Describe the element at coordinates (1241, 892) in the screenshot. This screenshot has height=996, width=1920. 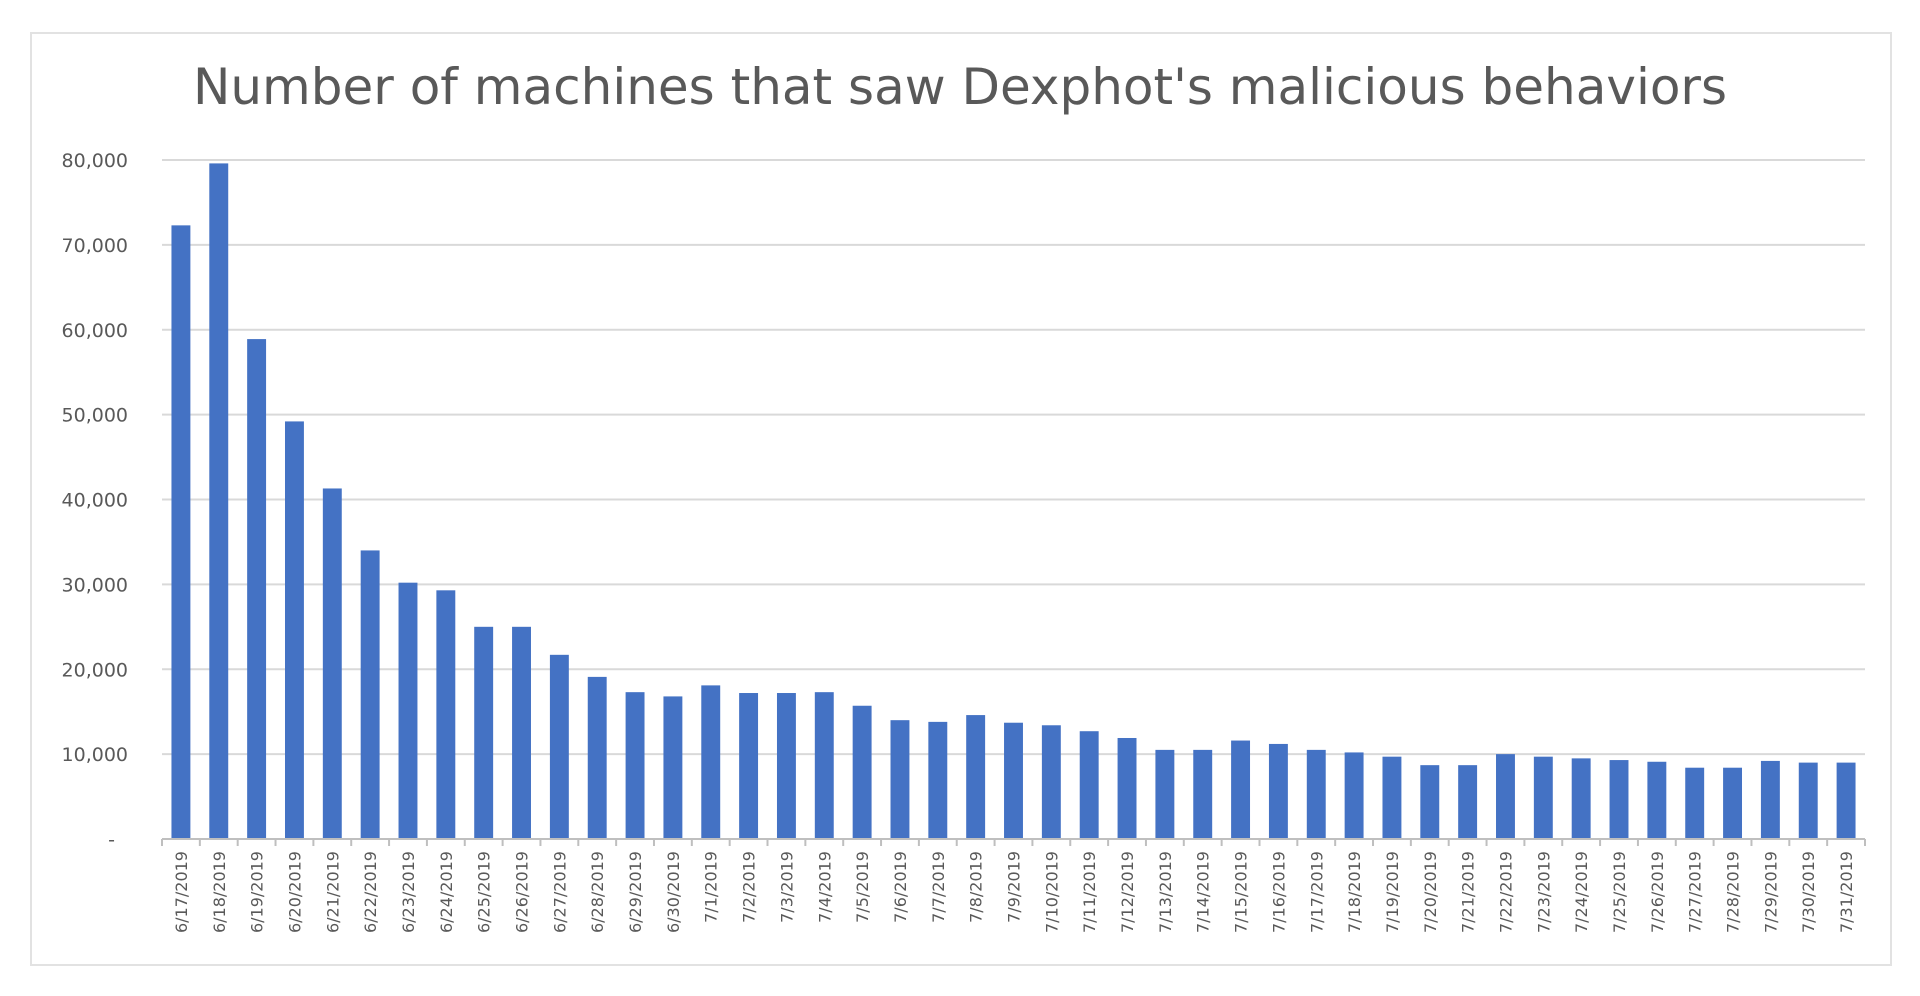
I see `x-tick-label: 7/15/2019` at that location.